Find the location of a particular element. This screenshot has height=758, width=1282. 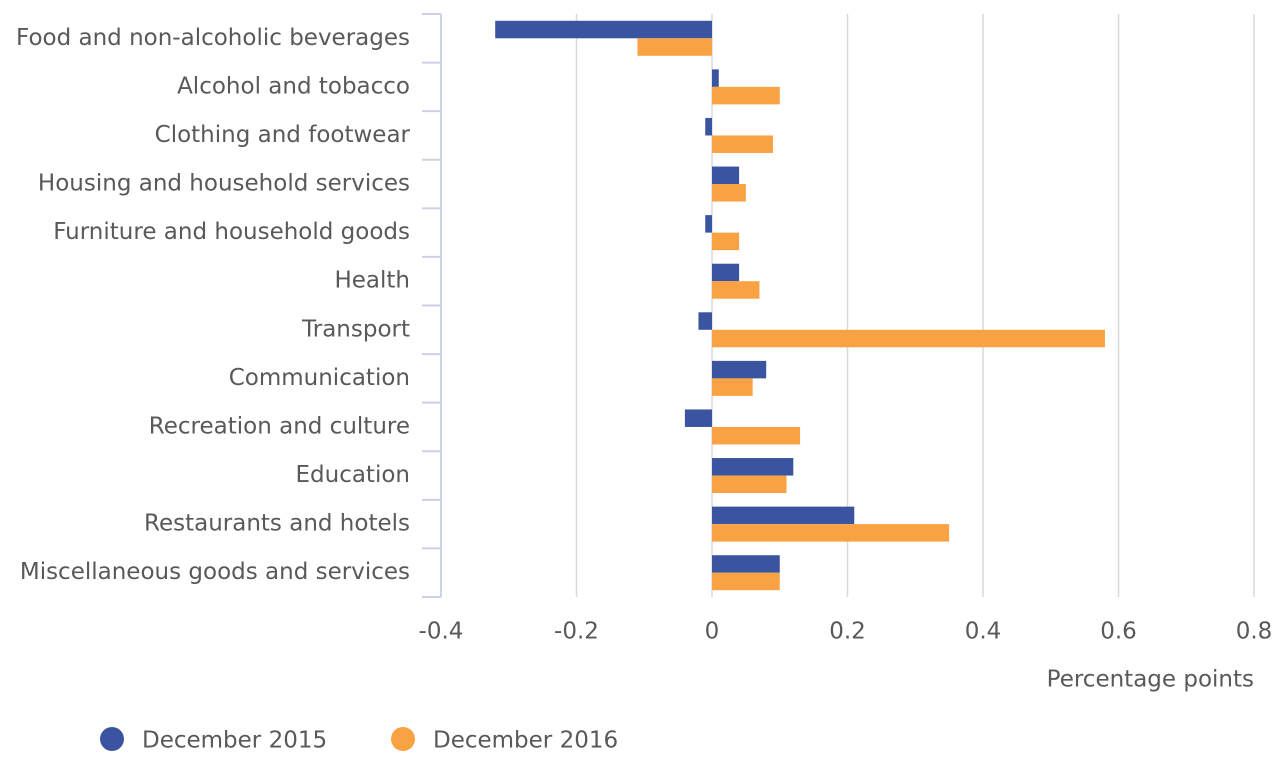

y-tick-label: Alcohol and tobacco is located at coordinates (293, 86).